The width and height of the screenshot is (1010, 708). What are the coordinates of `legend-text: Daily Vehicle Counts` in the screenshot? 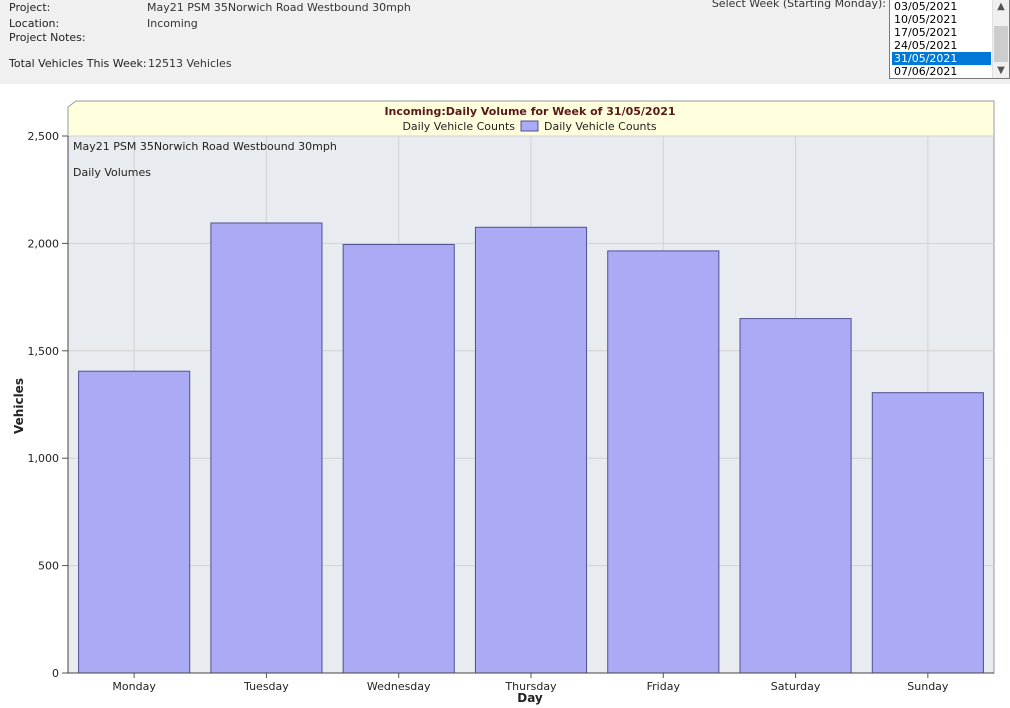 It's located at (458, 126).